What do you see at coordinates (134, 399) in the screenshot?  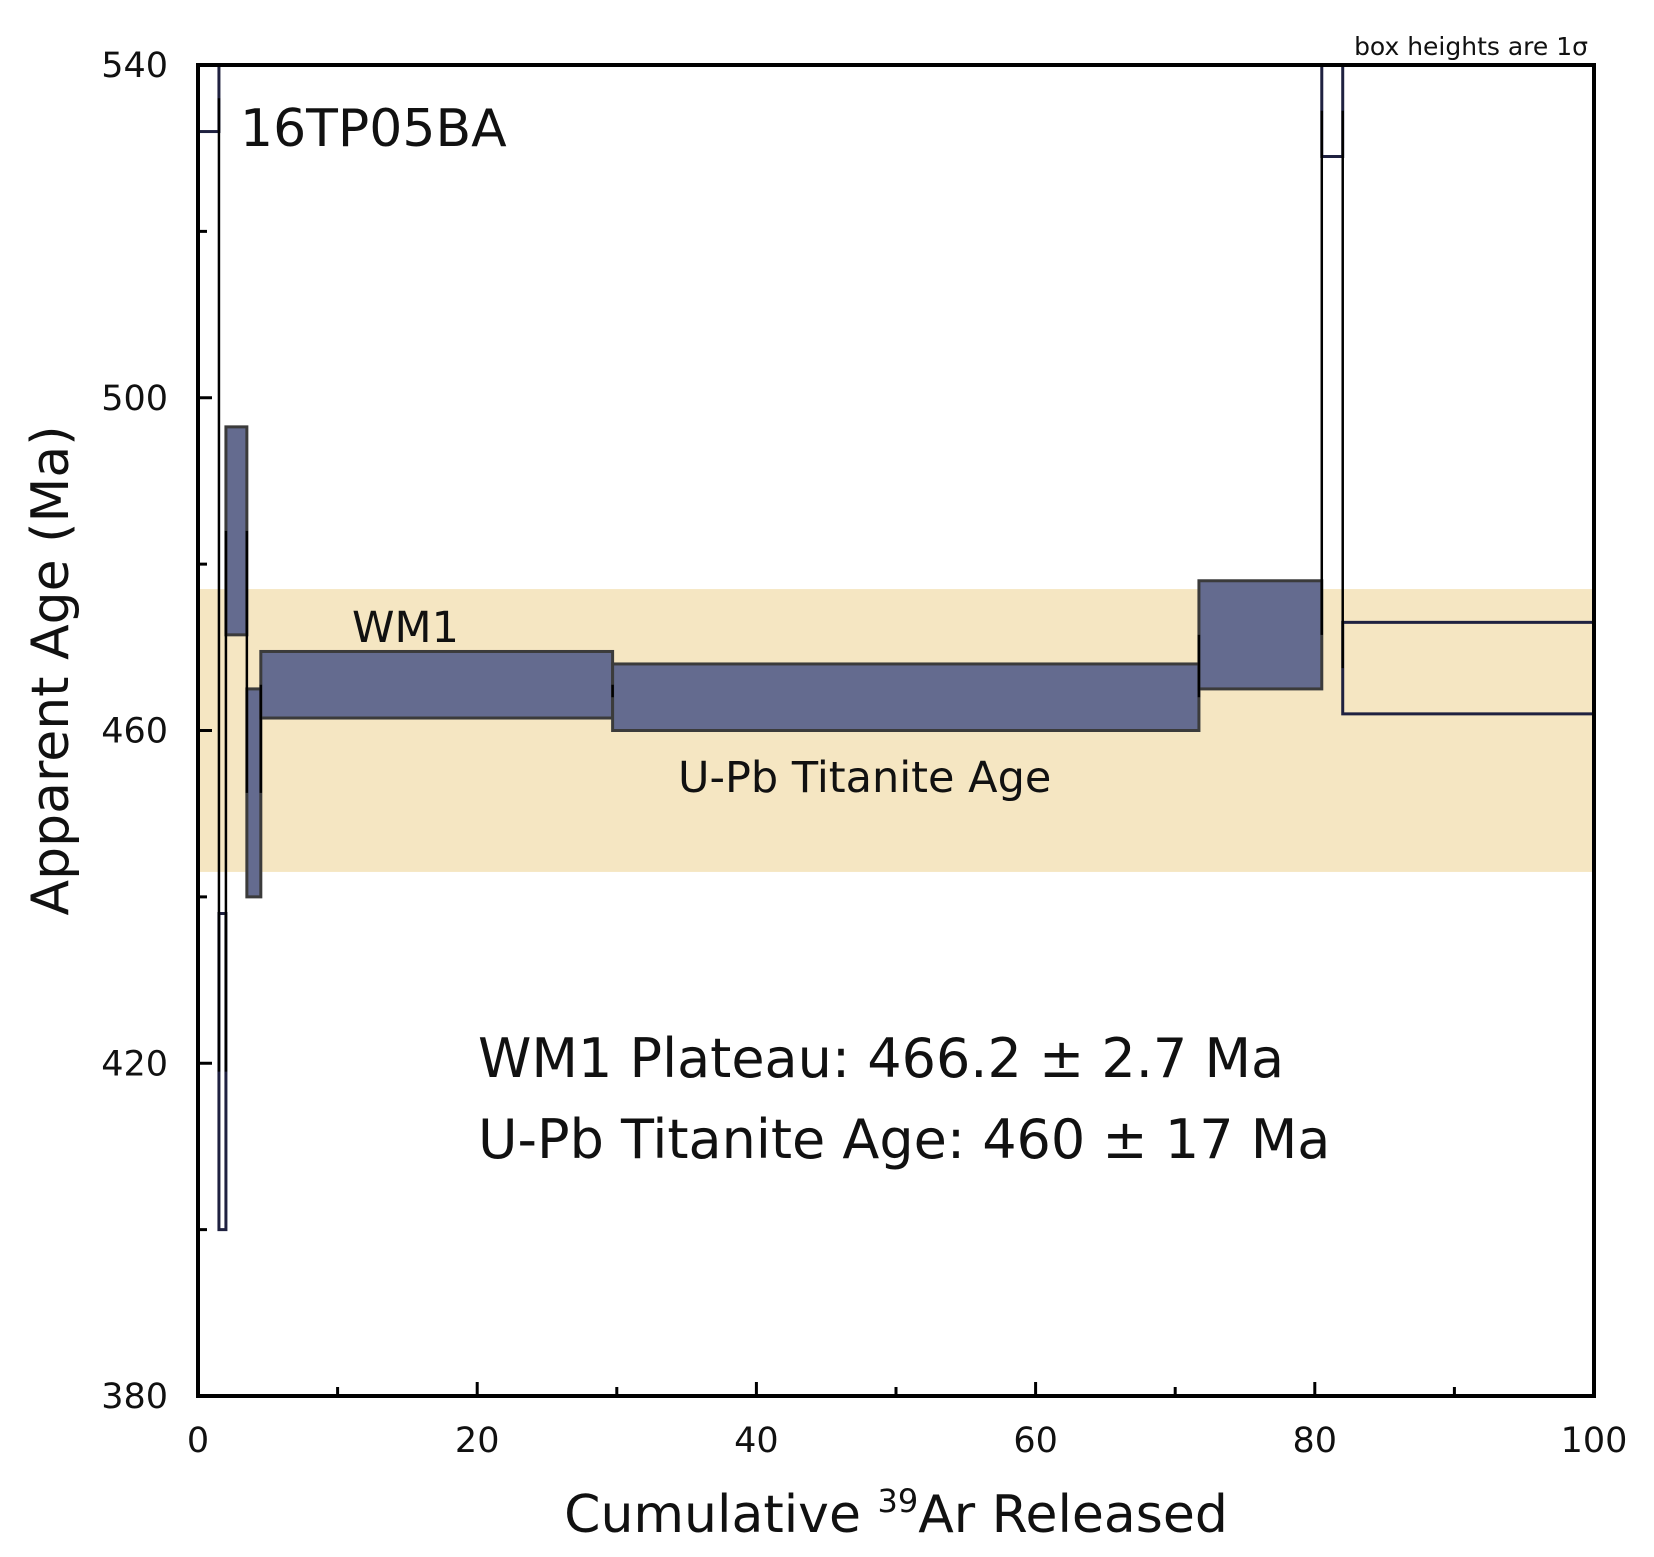 I see `y-tick-label: 500` at bounding box center [134, 399].